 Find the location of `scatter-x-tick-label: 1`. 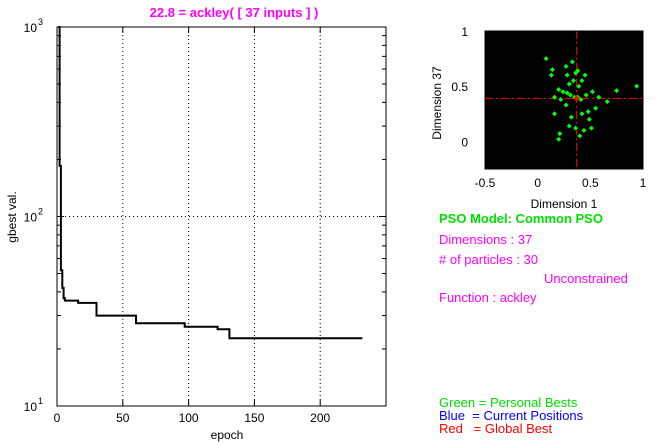

scatter-x-tick-label: 1 is located at coordinates (643, 183).